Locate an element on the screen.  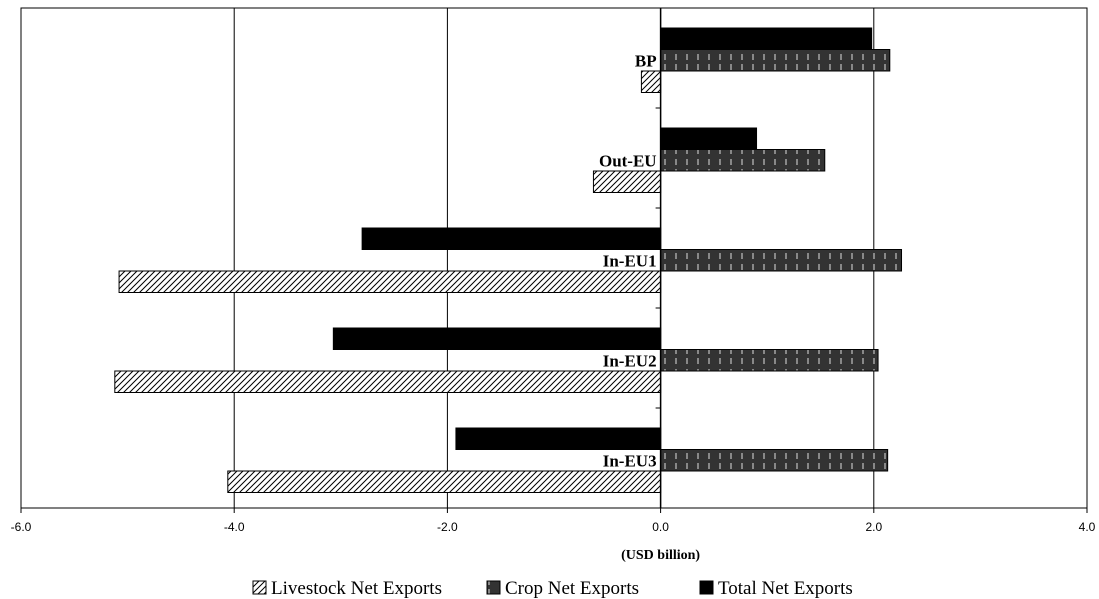
category-label: In-EU3 is located at coordinates (630, 461).